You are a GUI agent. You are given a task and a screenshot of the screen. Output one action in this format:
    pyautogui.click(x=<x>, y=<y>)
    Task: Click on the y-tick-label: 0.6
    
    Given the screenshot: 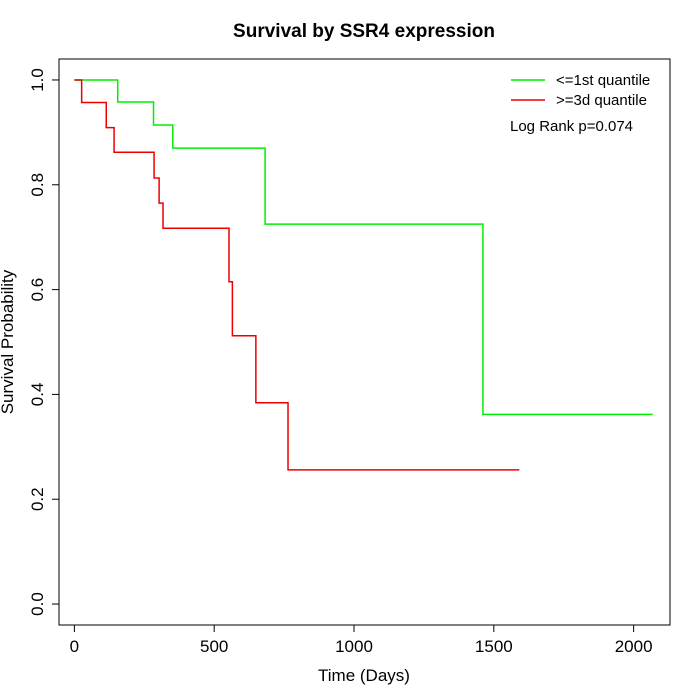 What is the action you would take?
    pyautogui.click(x=37, y=290)
    